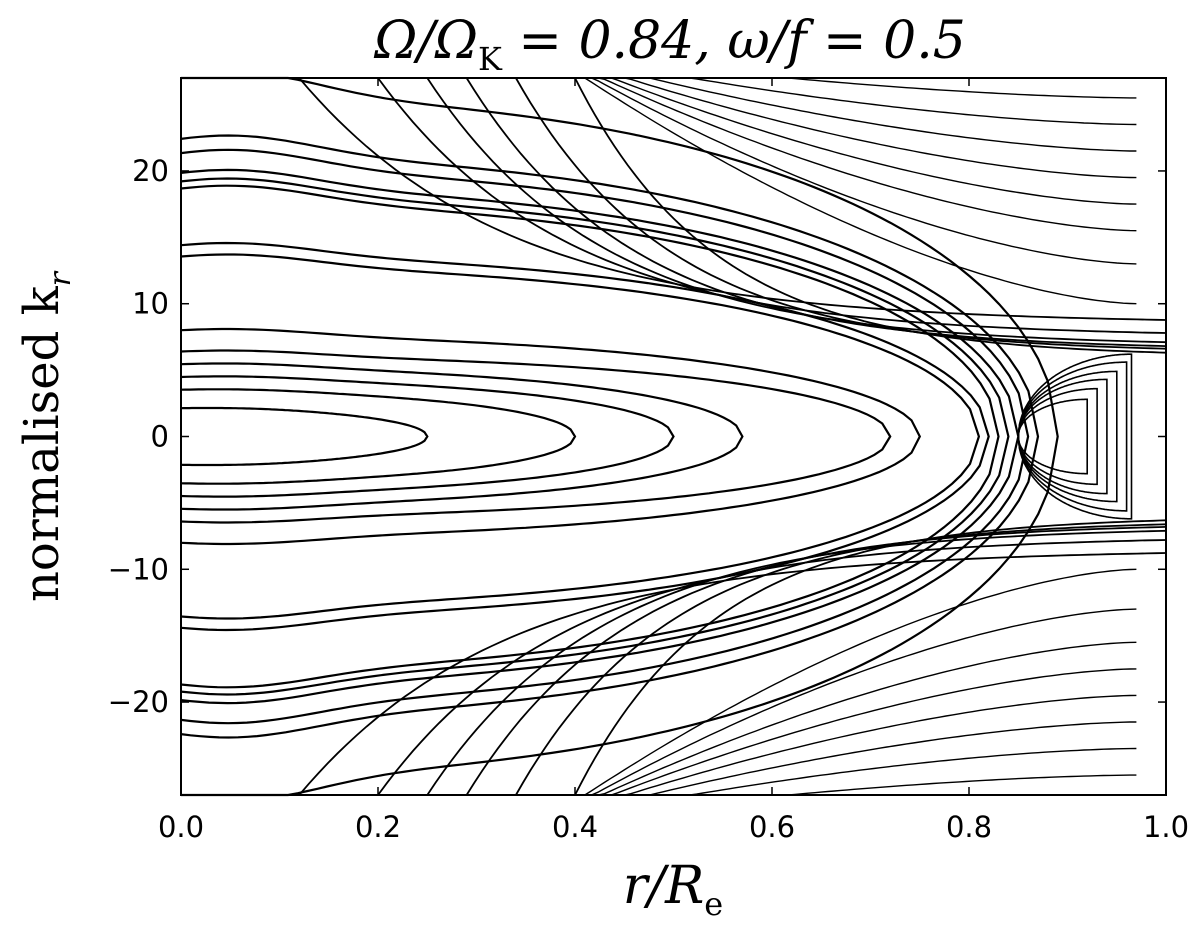 Image resolution: width=1200 pixels, height=938 pixels. Describe the element at coordinates (150, 171) in the screenshot. I see `y-tick-label: 20` at that location.